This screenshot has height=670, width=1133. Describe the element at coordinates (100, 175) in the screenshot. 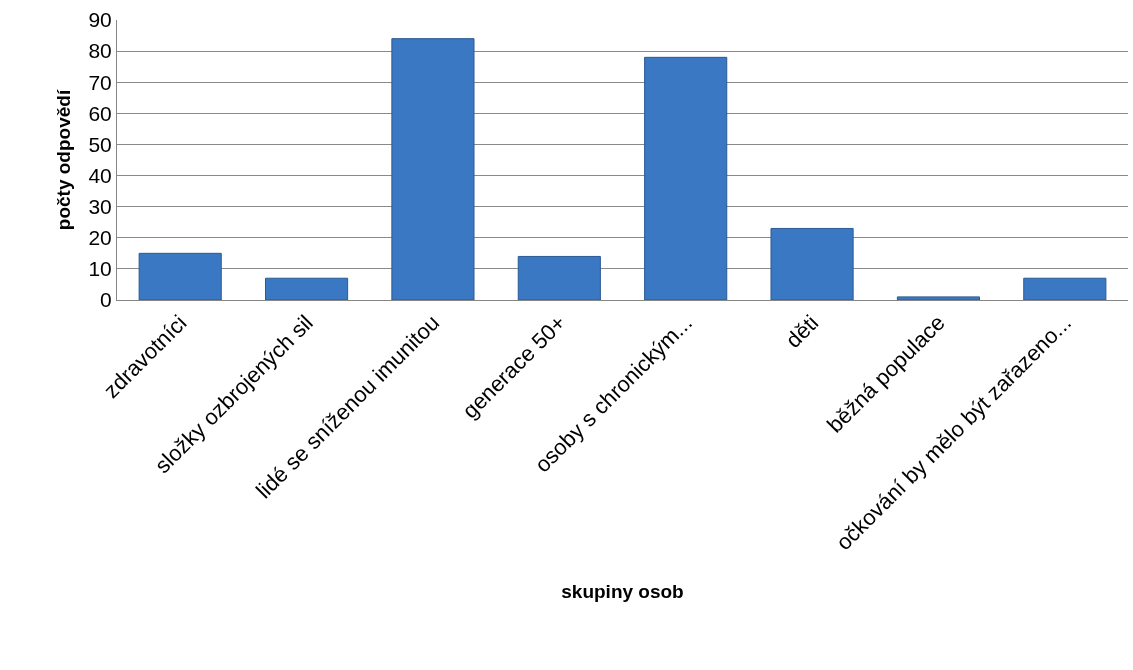

I see `y-tick-label: 40` at that location.